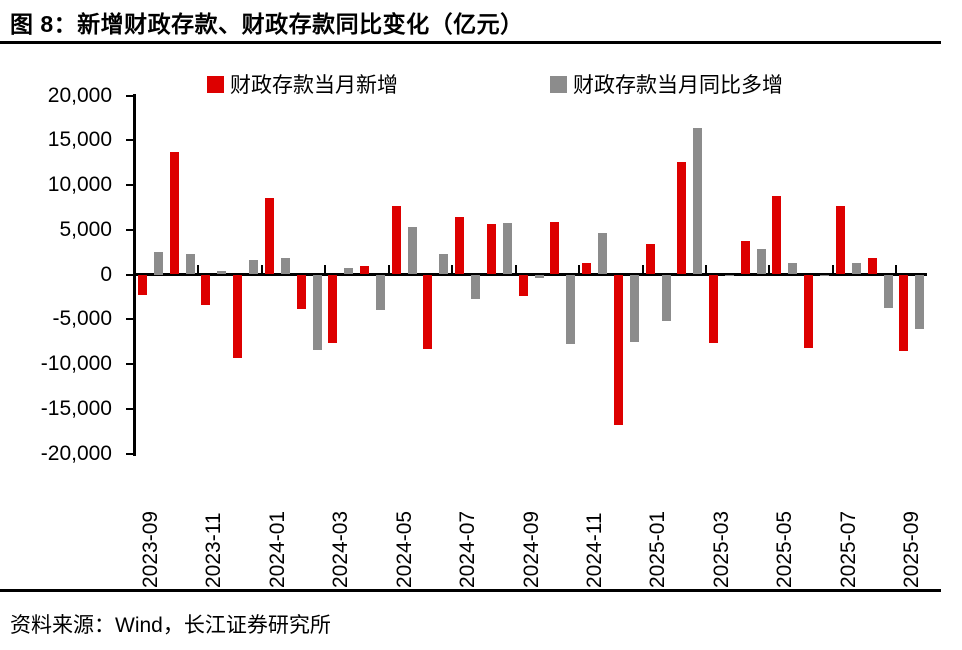  I want to click on legend-swatch-gray, so click(558, 84).